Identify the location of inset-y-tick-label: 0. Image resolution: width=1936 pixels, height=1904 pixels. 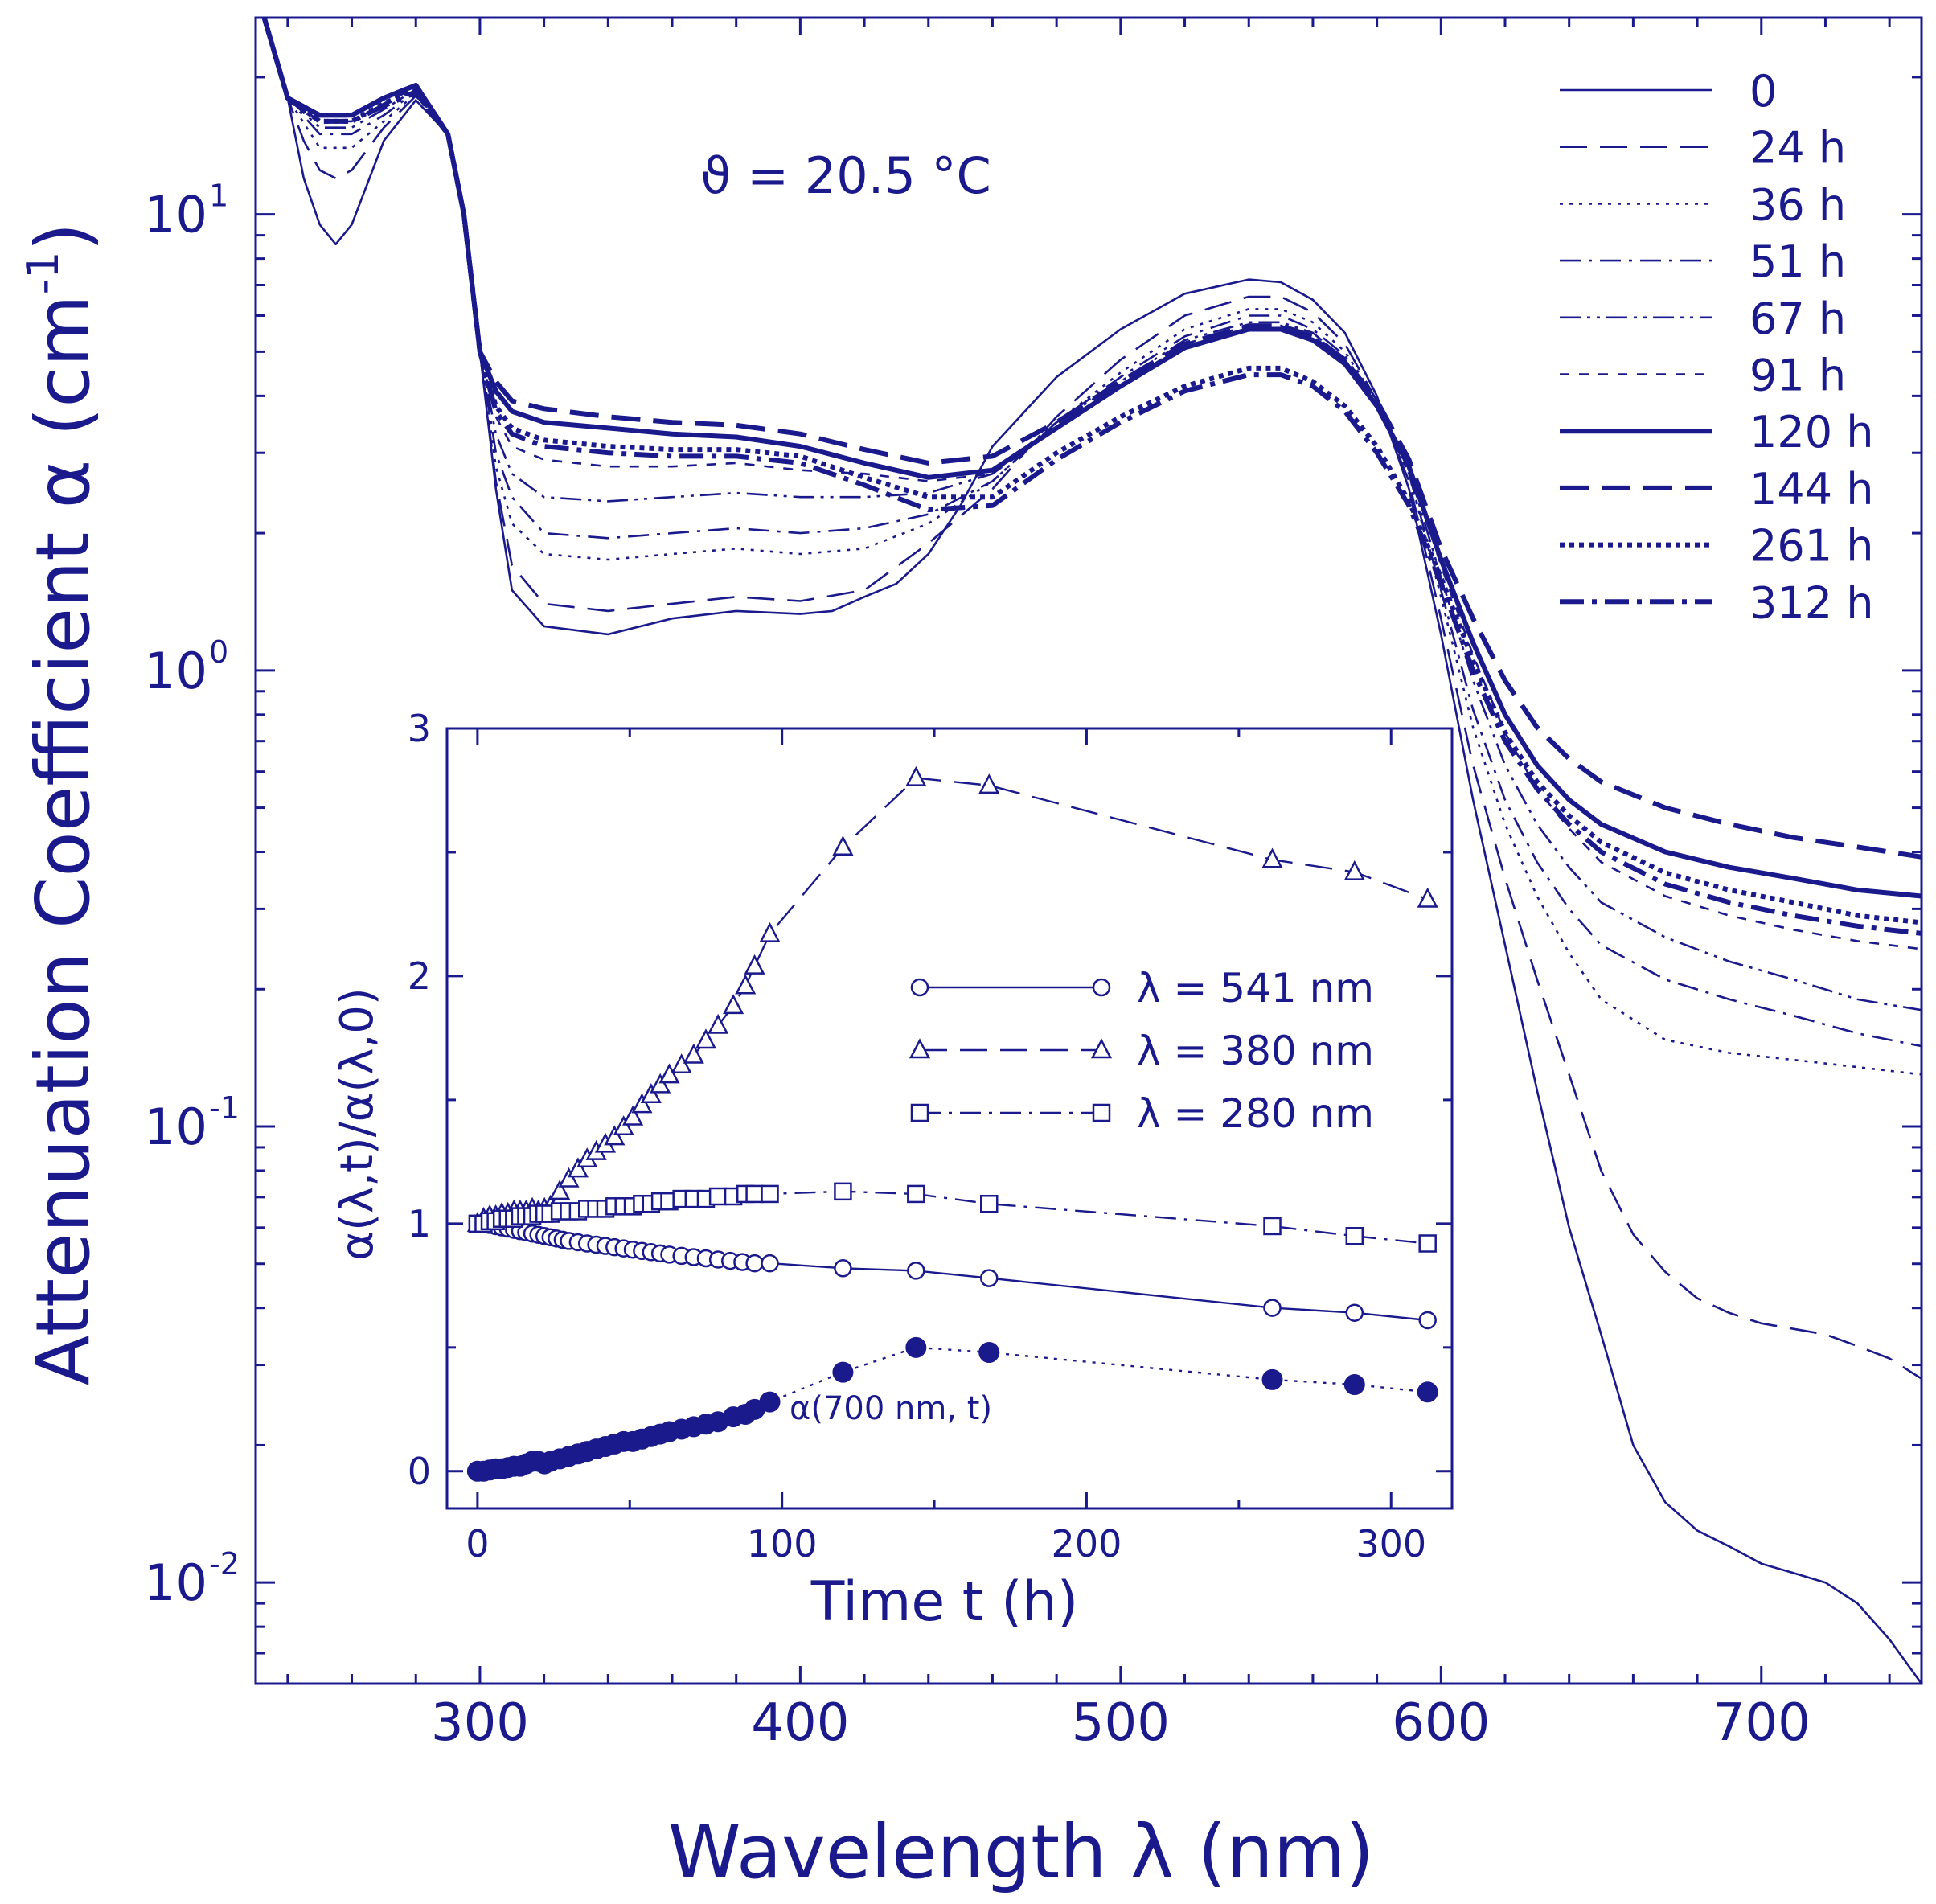
(420, 1471).